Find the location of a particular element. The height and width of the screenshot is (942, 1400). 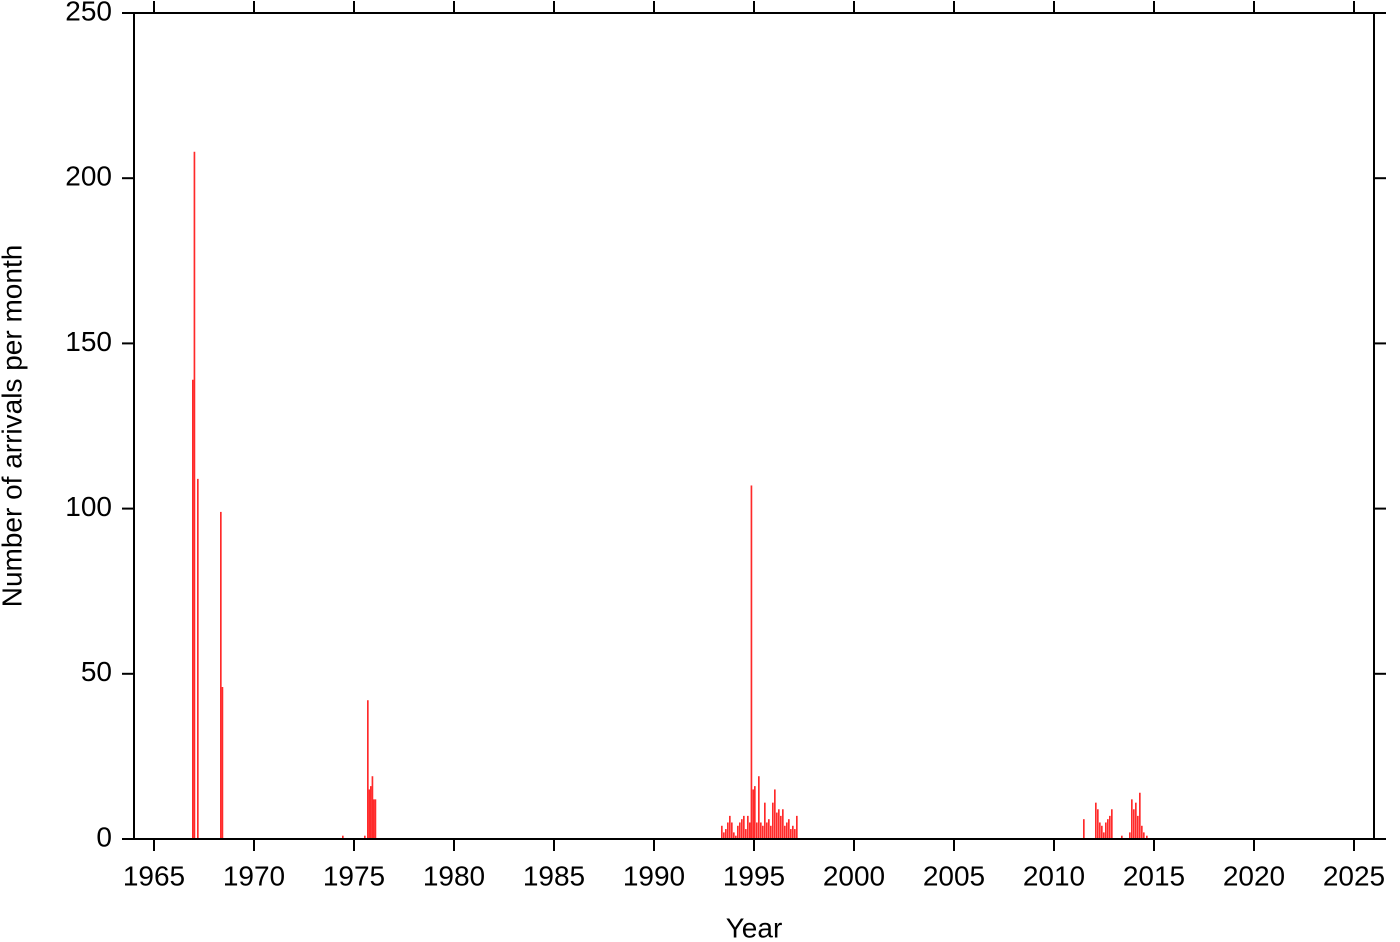

x-tick-label: 1990 is located at coordinates (654, 875).